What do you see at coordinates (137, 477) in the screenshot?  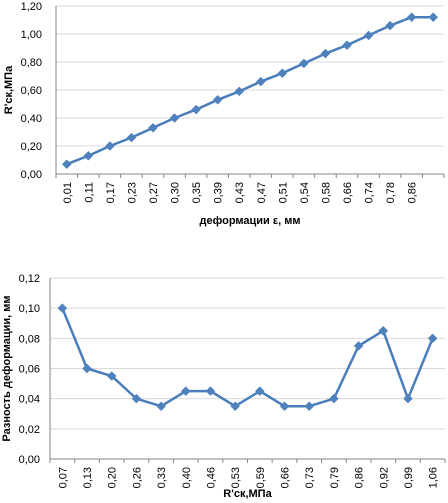 I see `x-tick-label: 0,26` at bounding box center [137, 477].